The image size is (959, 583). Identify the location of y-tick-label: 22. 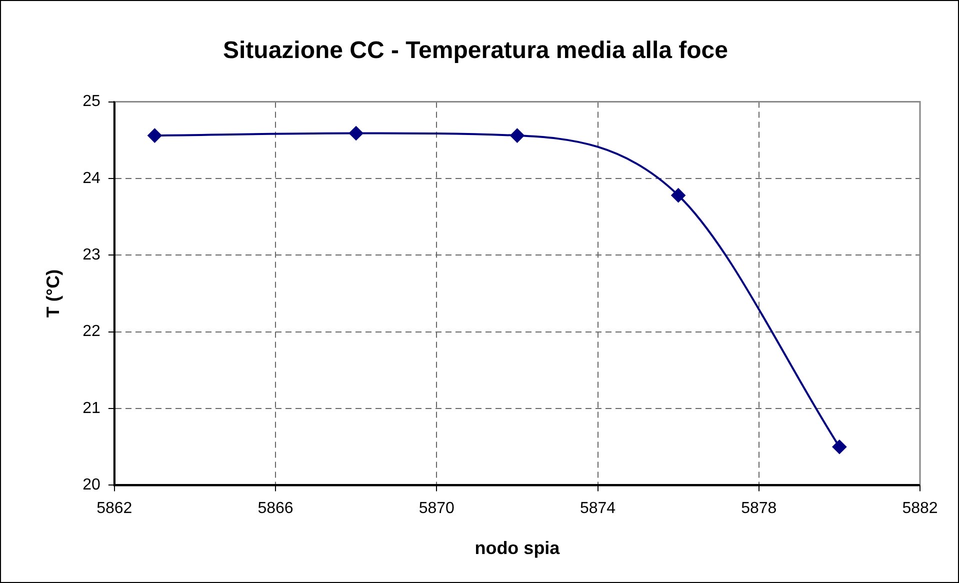
(91, 331).